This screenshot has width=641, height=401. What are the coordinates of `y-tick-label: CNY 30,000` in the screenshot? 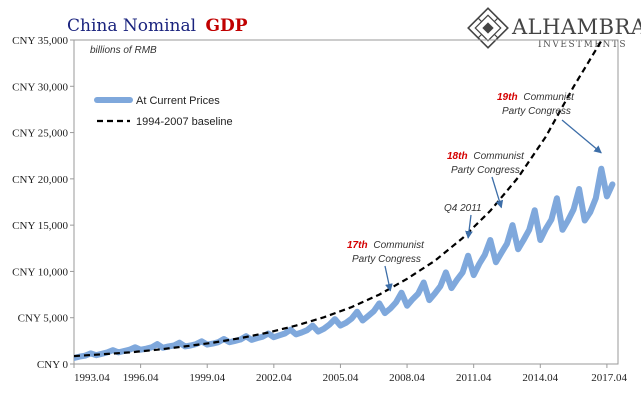 It's located at (40, 87).